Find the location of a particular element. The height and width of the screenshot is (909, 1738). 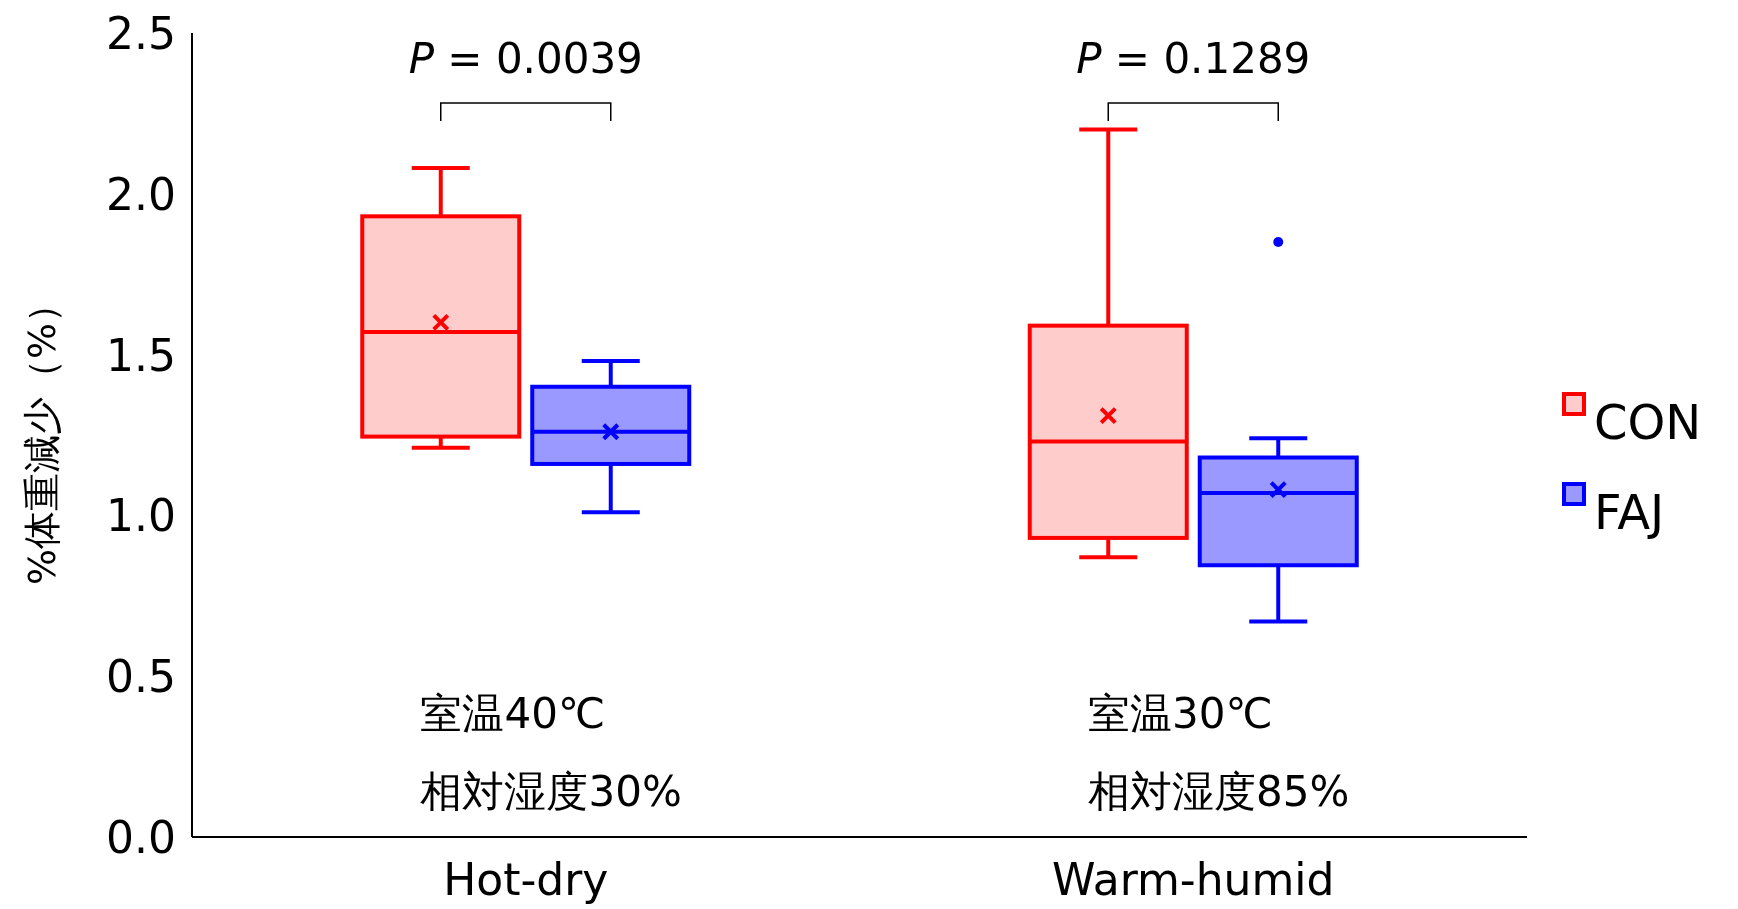

y-tick-label: 1.5 is located at coordinates (141, 355).